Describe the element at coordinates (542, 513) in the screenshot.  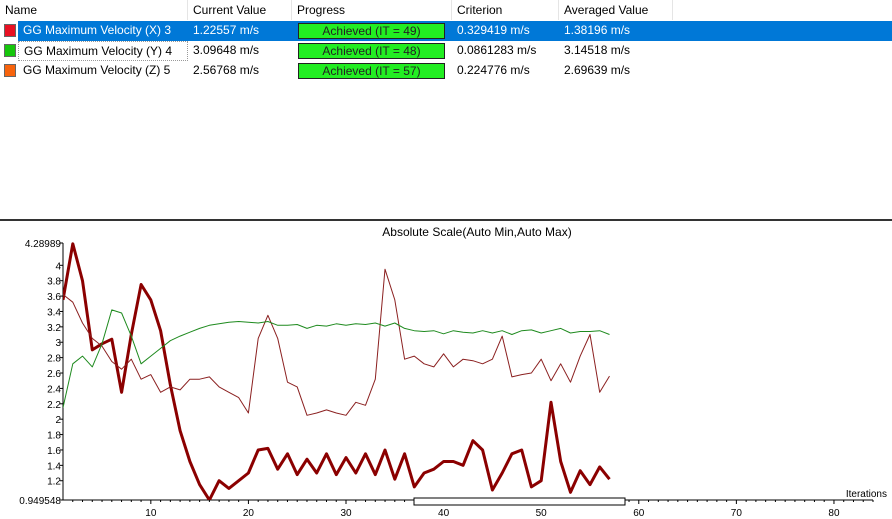
I see `x-tick-label: 50` at that location.